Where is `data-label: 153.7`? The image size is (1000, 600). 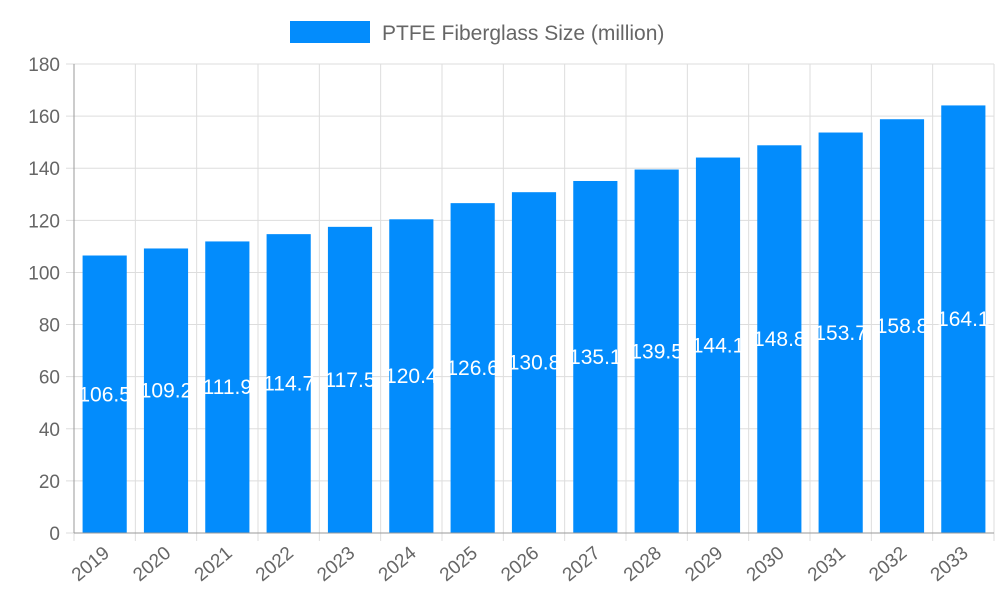 data-label: 153.7 is located at coordinates (840, 333).